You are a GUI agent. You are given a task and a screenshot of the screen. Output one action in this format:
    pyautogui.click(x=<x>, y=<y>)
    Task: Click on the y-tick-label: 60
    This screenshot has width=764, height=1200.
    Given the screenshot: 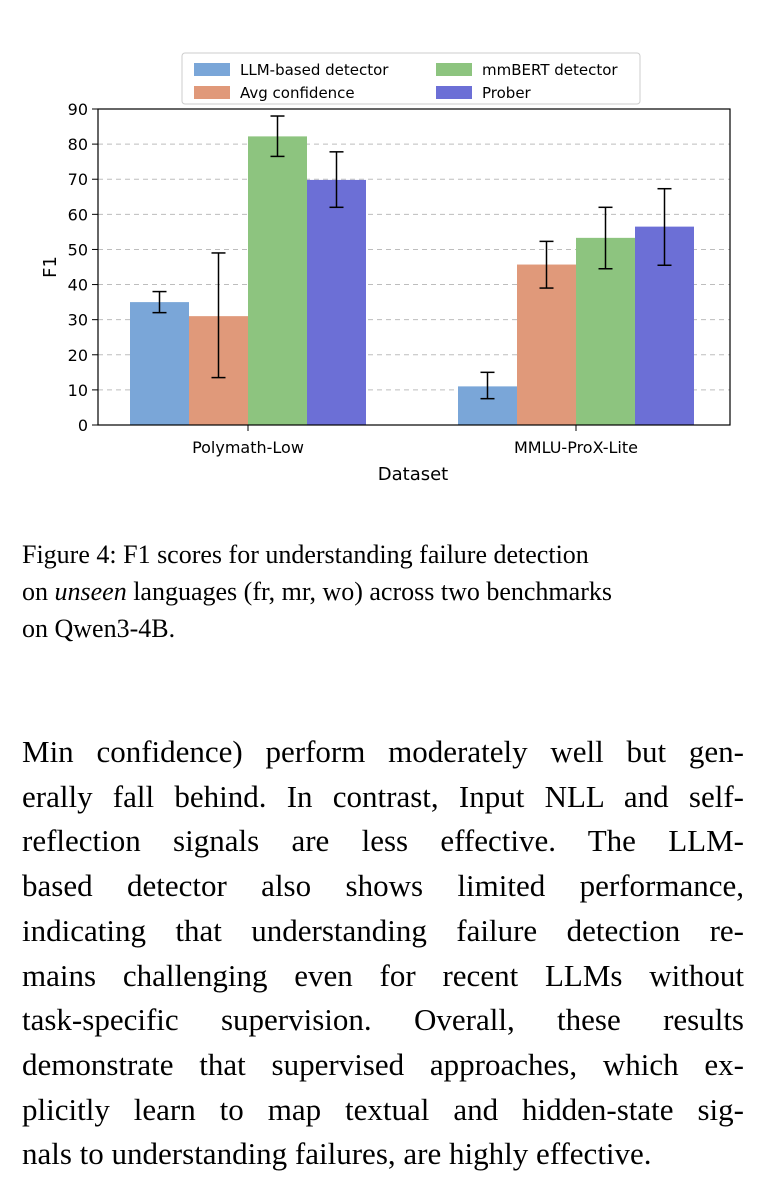 What is the action you would take?
    pyautogui.click(x=78, y=214)
    